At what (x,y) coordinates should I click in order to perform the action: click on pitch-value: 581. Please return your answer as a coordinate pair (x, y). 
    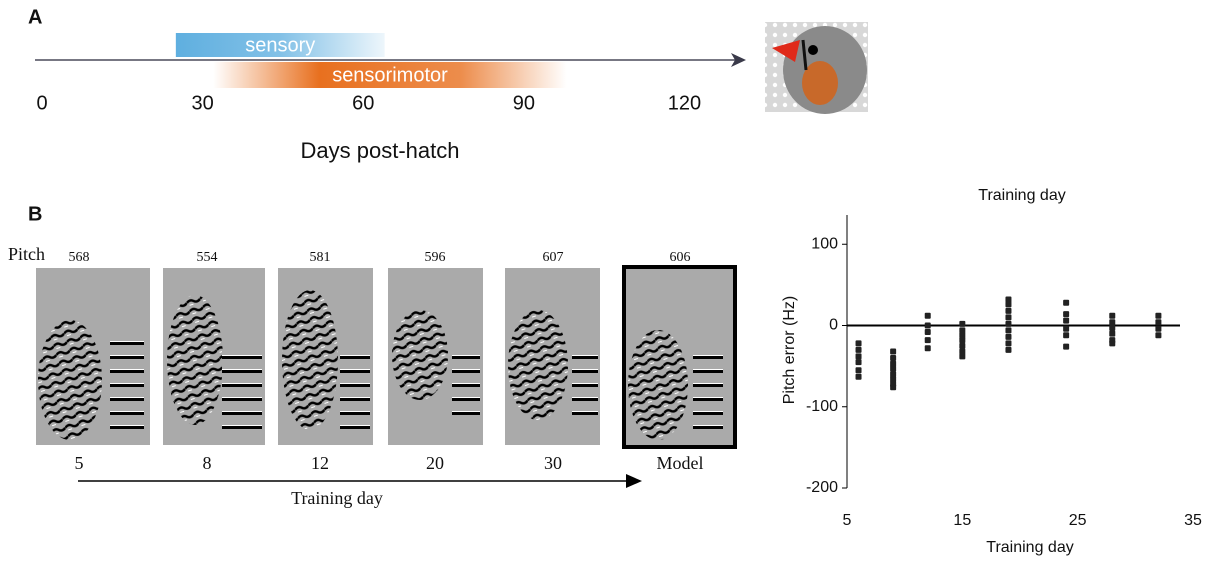
    Looking at the image, I should click on (320, 257).